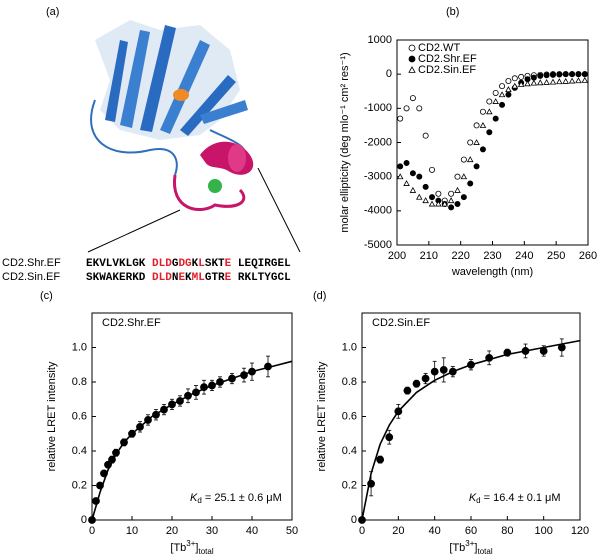  I want to click on sequence-segment: RKLTYGCL, so click(261, 278).